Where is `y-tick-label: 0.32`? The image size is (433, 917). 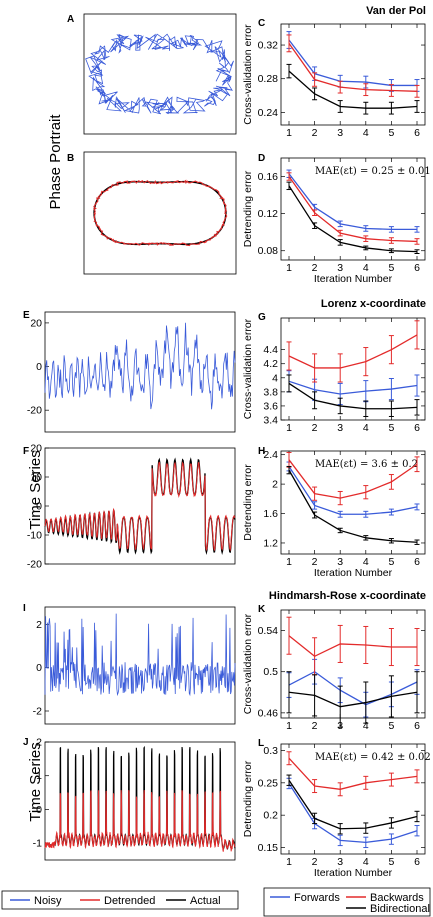 y-tick-label: 0.32 is located at coordinates (268, 46).